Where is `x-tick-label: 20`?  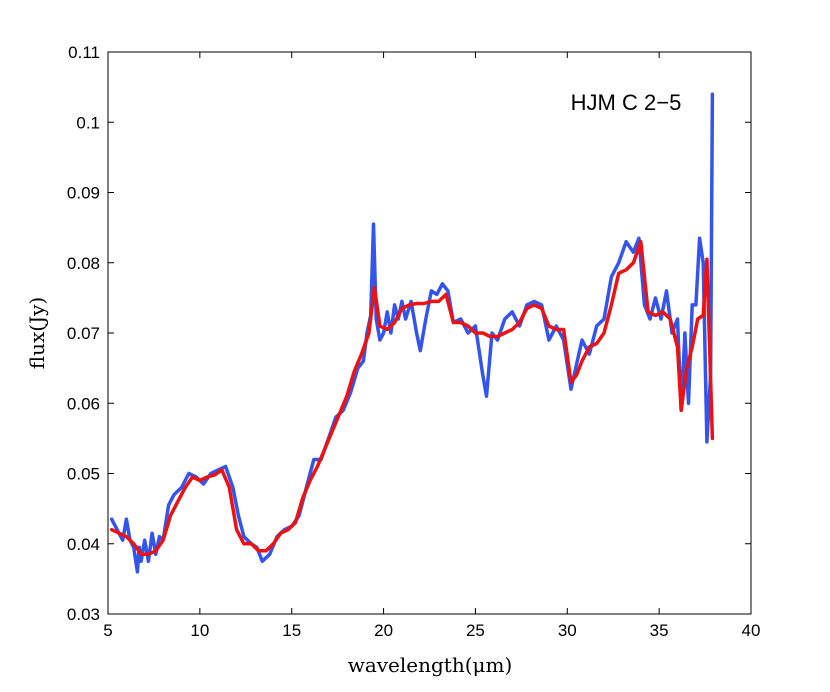 x-tick-label: 20 is located at coordinates (383, 630).